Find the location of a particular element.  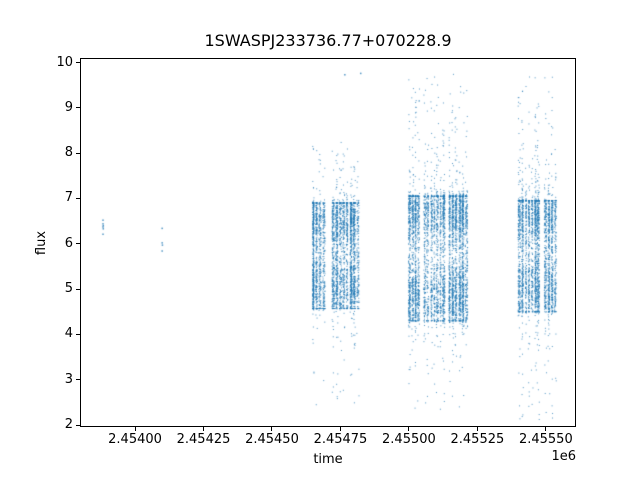

y-tick-label: 10 is located at coordinates (64, 62).